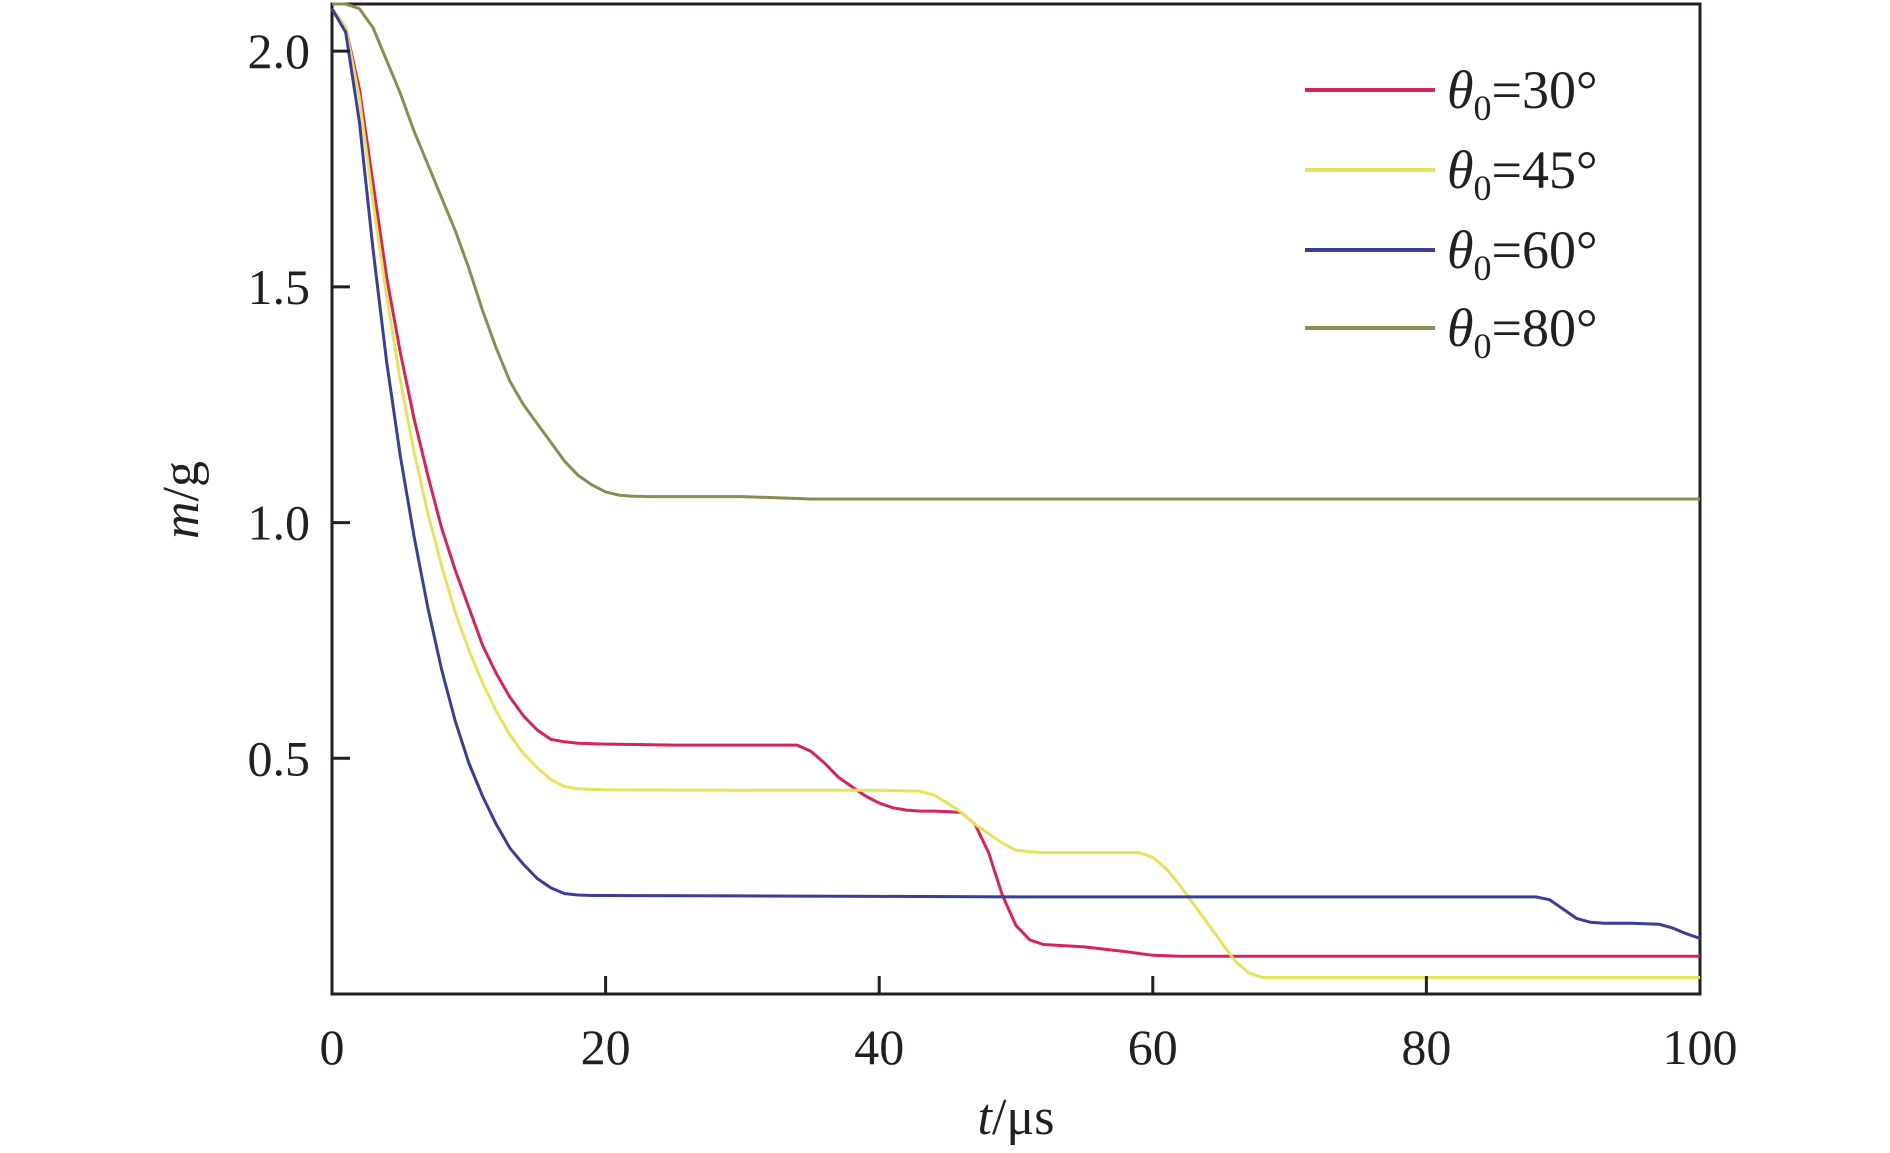 The width and height of the screenshot is (1890, 1153). I want to click on x-axis-unit: /μs, so click(1023, 1117).